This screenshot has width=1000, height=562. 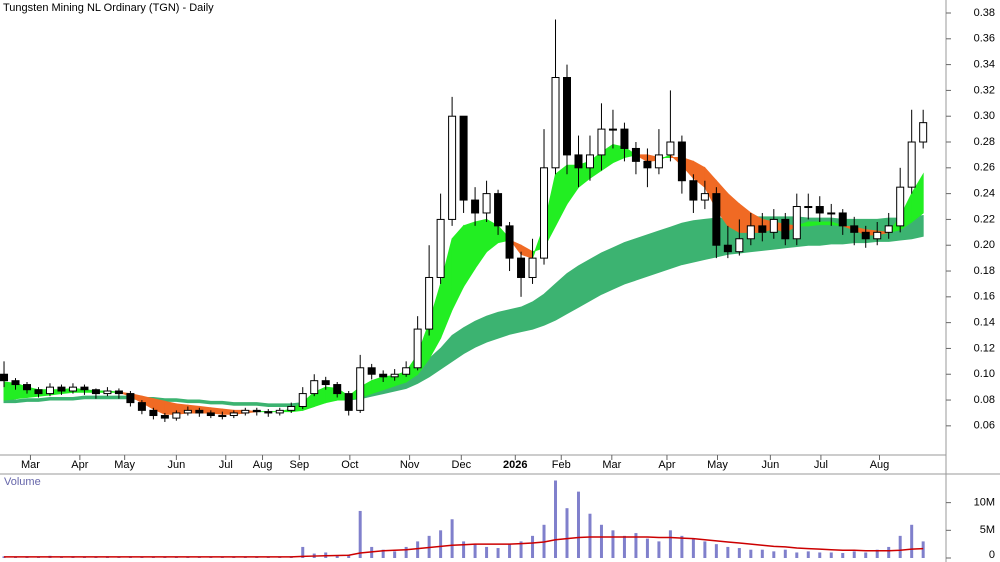 What do you see at coordinates (987, 530) in the screenshot?
I see `volume-tick-label: 5M` at bounding box center [987, 530].